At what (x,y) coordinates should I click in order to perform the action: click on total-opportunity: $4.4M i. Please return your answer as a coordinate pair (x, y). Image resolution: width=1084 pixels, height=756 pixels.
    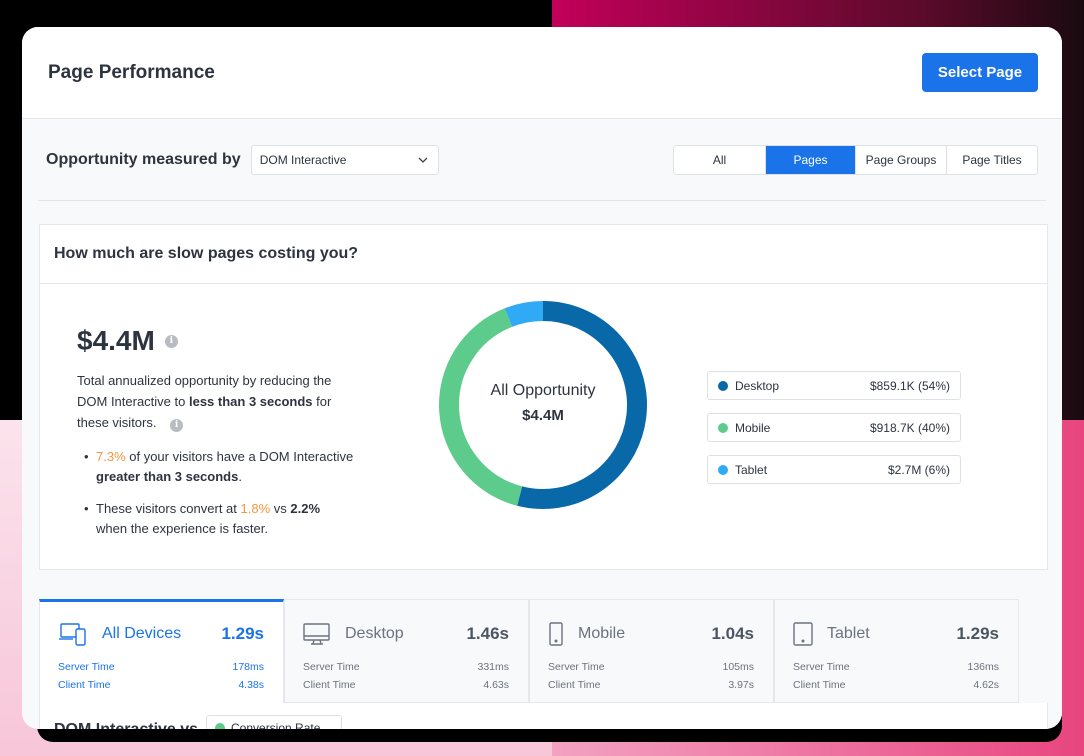
    Looking at the image, I should click on (127, 341).